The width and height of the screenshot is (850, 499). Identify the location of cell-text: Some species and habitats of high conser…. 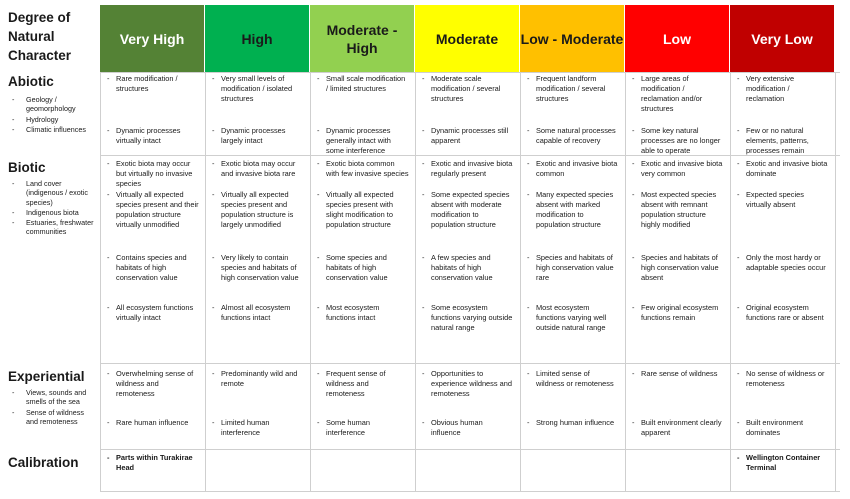
(357, 268).